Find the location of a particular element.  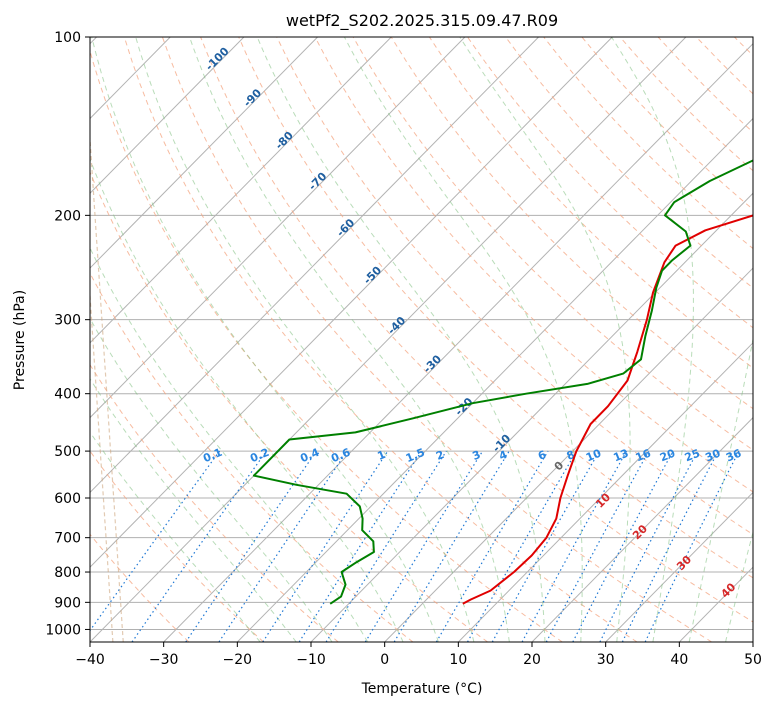

moist-adiabat-label: 10 is located at coordinates (603, 500).